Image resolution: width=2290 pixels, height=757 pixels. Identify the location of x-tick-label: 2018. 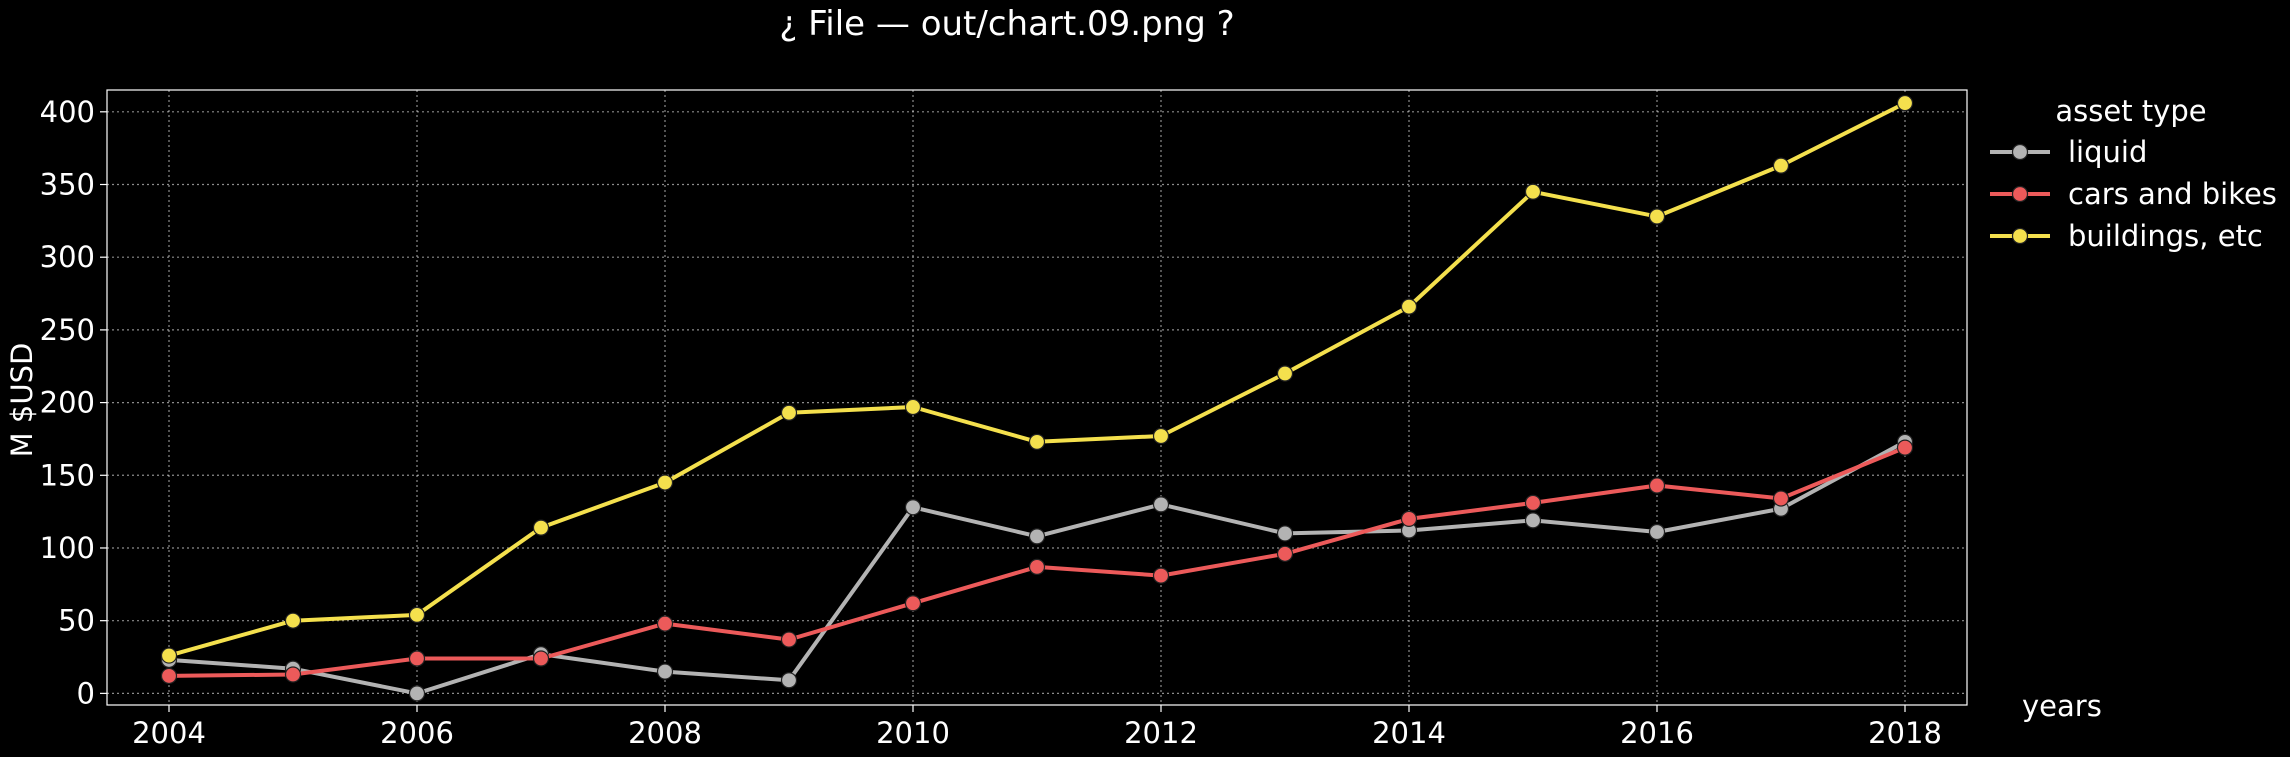
(1905, 733).